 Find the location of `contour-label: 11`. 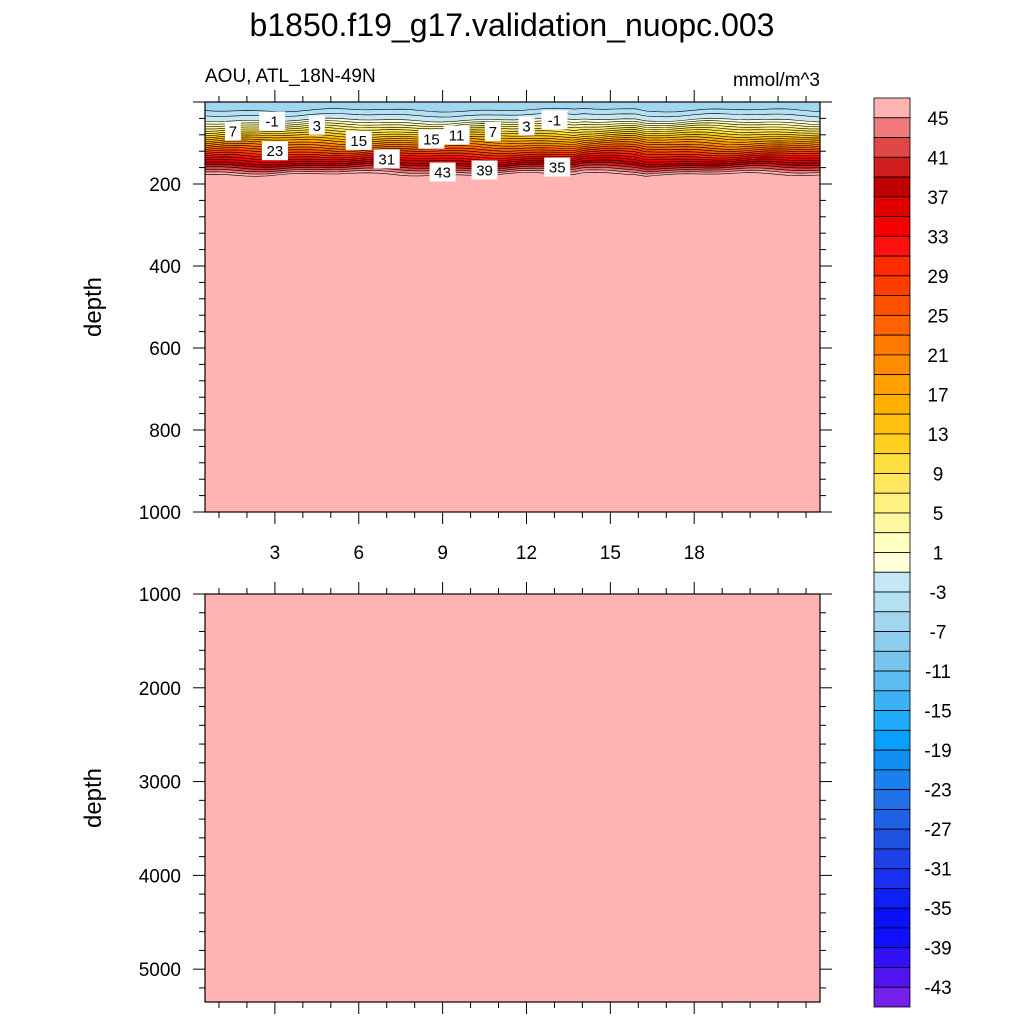

contour-label: 11 is located at coordinates (457, 136).